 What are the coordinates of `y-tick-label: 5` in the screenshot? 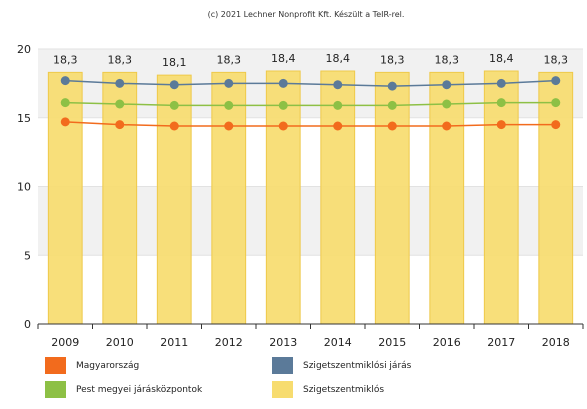 It's located at (27, 255).